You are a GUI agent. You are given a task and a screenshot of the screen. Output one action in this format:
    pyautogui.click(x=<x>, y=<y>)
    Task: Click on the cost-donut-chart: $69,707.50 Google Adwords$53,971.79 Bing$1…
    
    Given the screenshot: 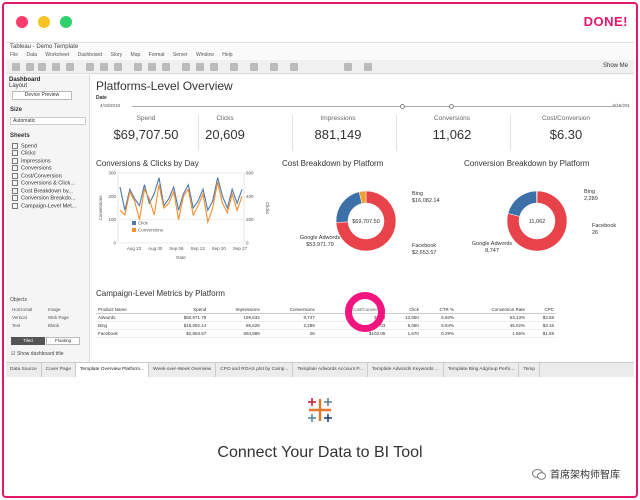 What is the action you would take?
    pyautogui.click(x=370, y=218)
    